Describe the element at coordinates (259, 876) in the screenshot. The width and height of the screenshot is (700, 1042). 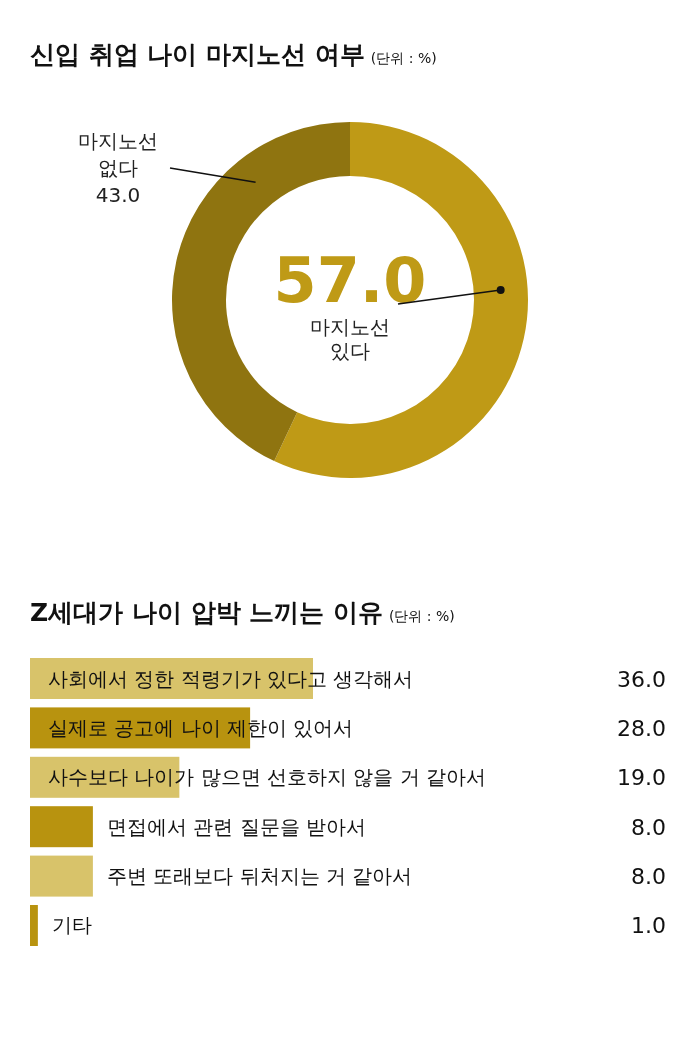
I see `y-tick-label: 주변 또래보다 뒤처지는 거 같아서` at that location.